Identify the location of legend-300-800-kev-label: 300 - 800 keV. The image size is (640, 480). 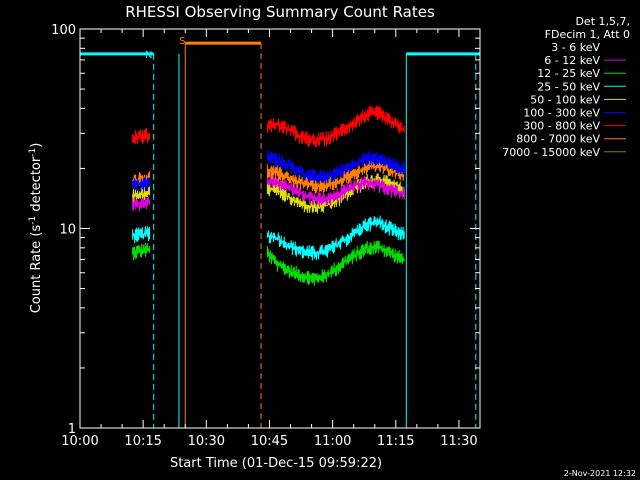
(561, 126).